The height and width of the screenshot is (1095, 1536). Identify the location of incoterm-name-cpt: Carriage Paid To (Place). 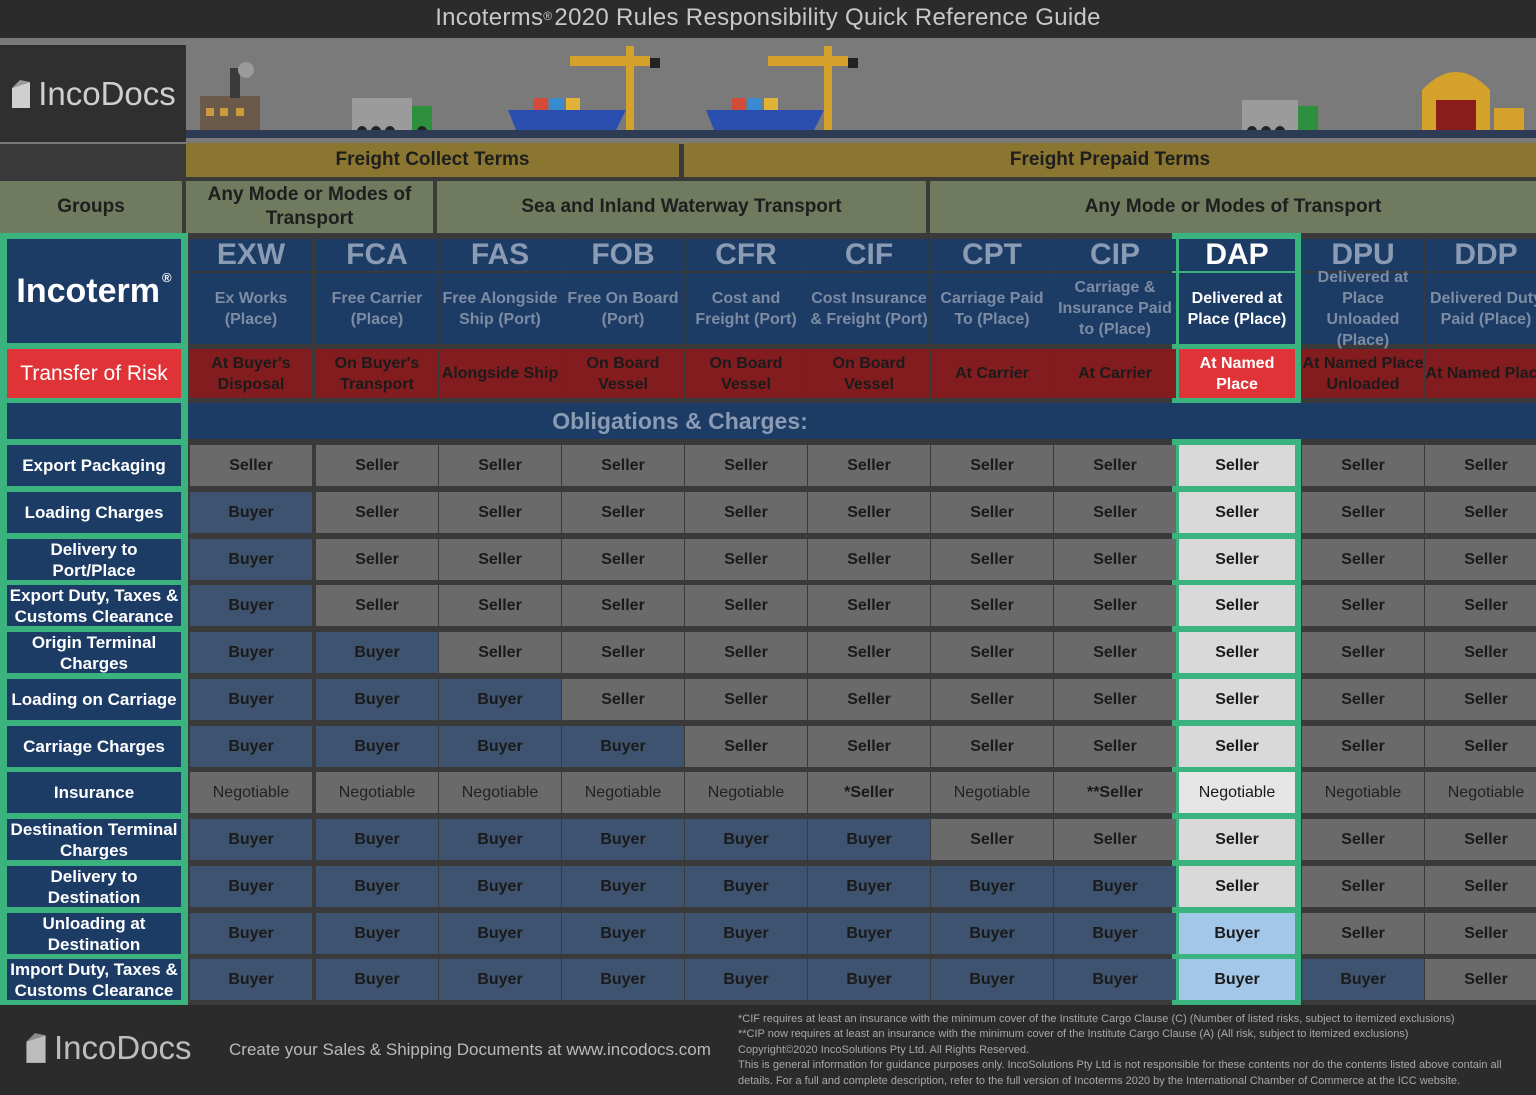
(992, 308).